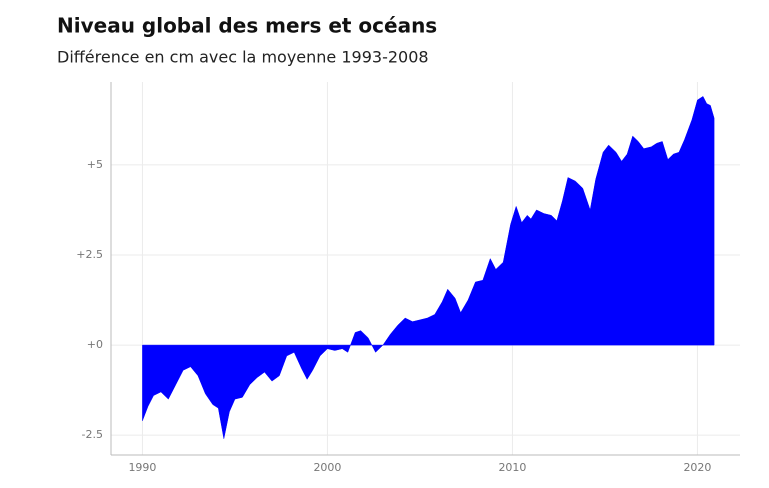  Describe the element at coordinates (327, 467) in the screenshot. I see `x-tick-label: 2000` at that location.